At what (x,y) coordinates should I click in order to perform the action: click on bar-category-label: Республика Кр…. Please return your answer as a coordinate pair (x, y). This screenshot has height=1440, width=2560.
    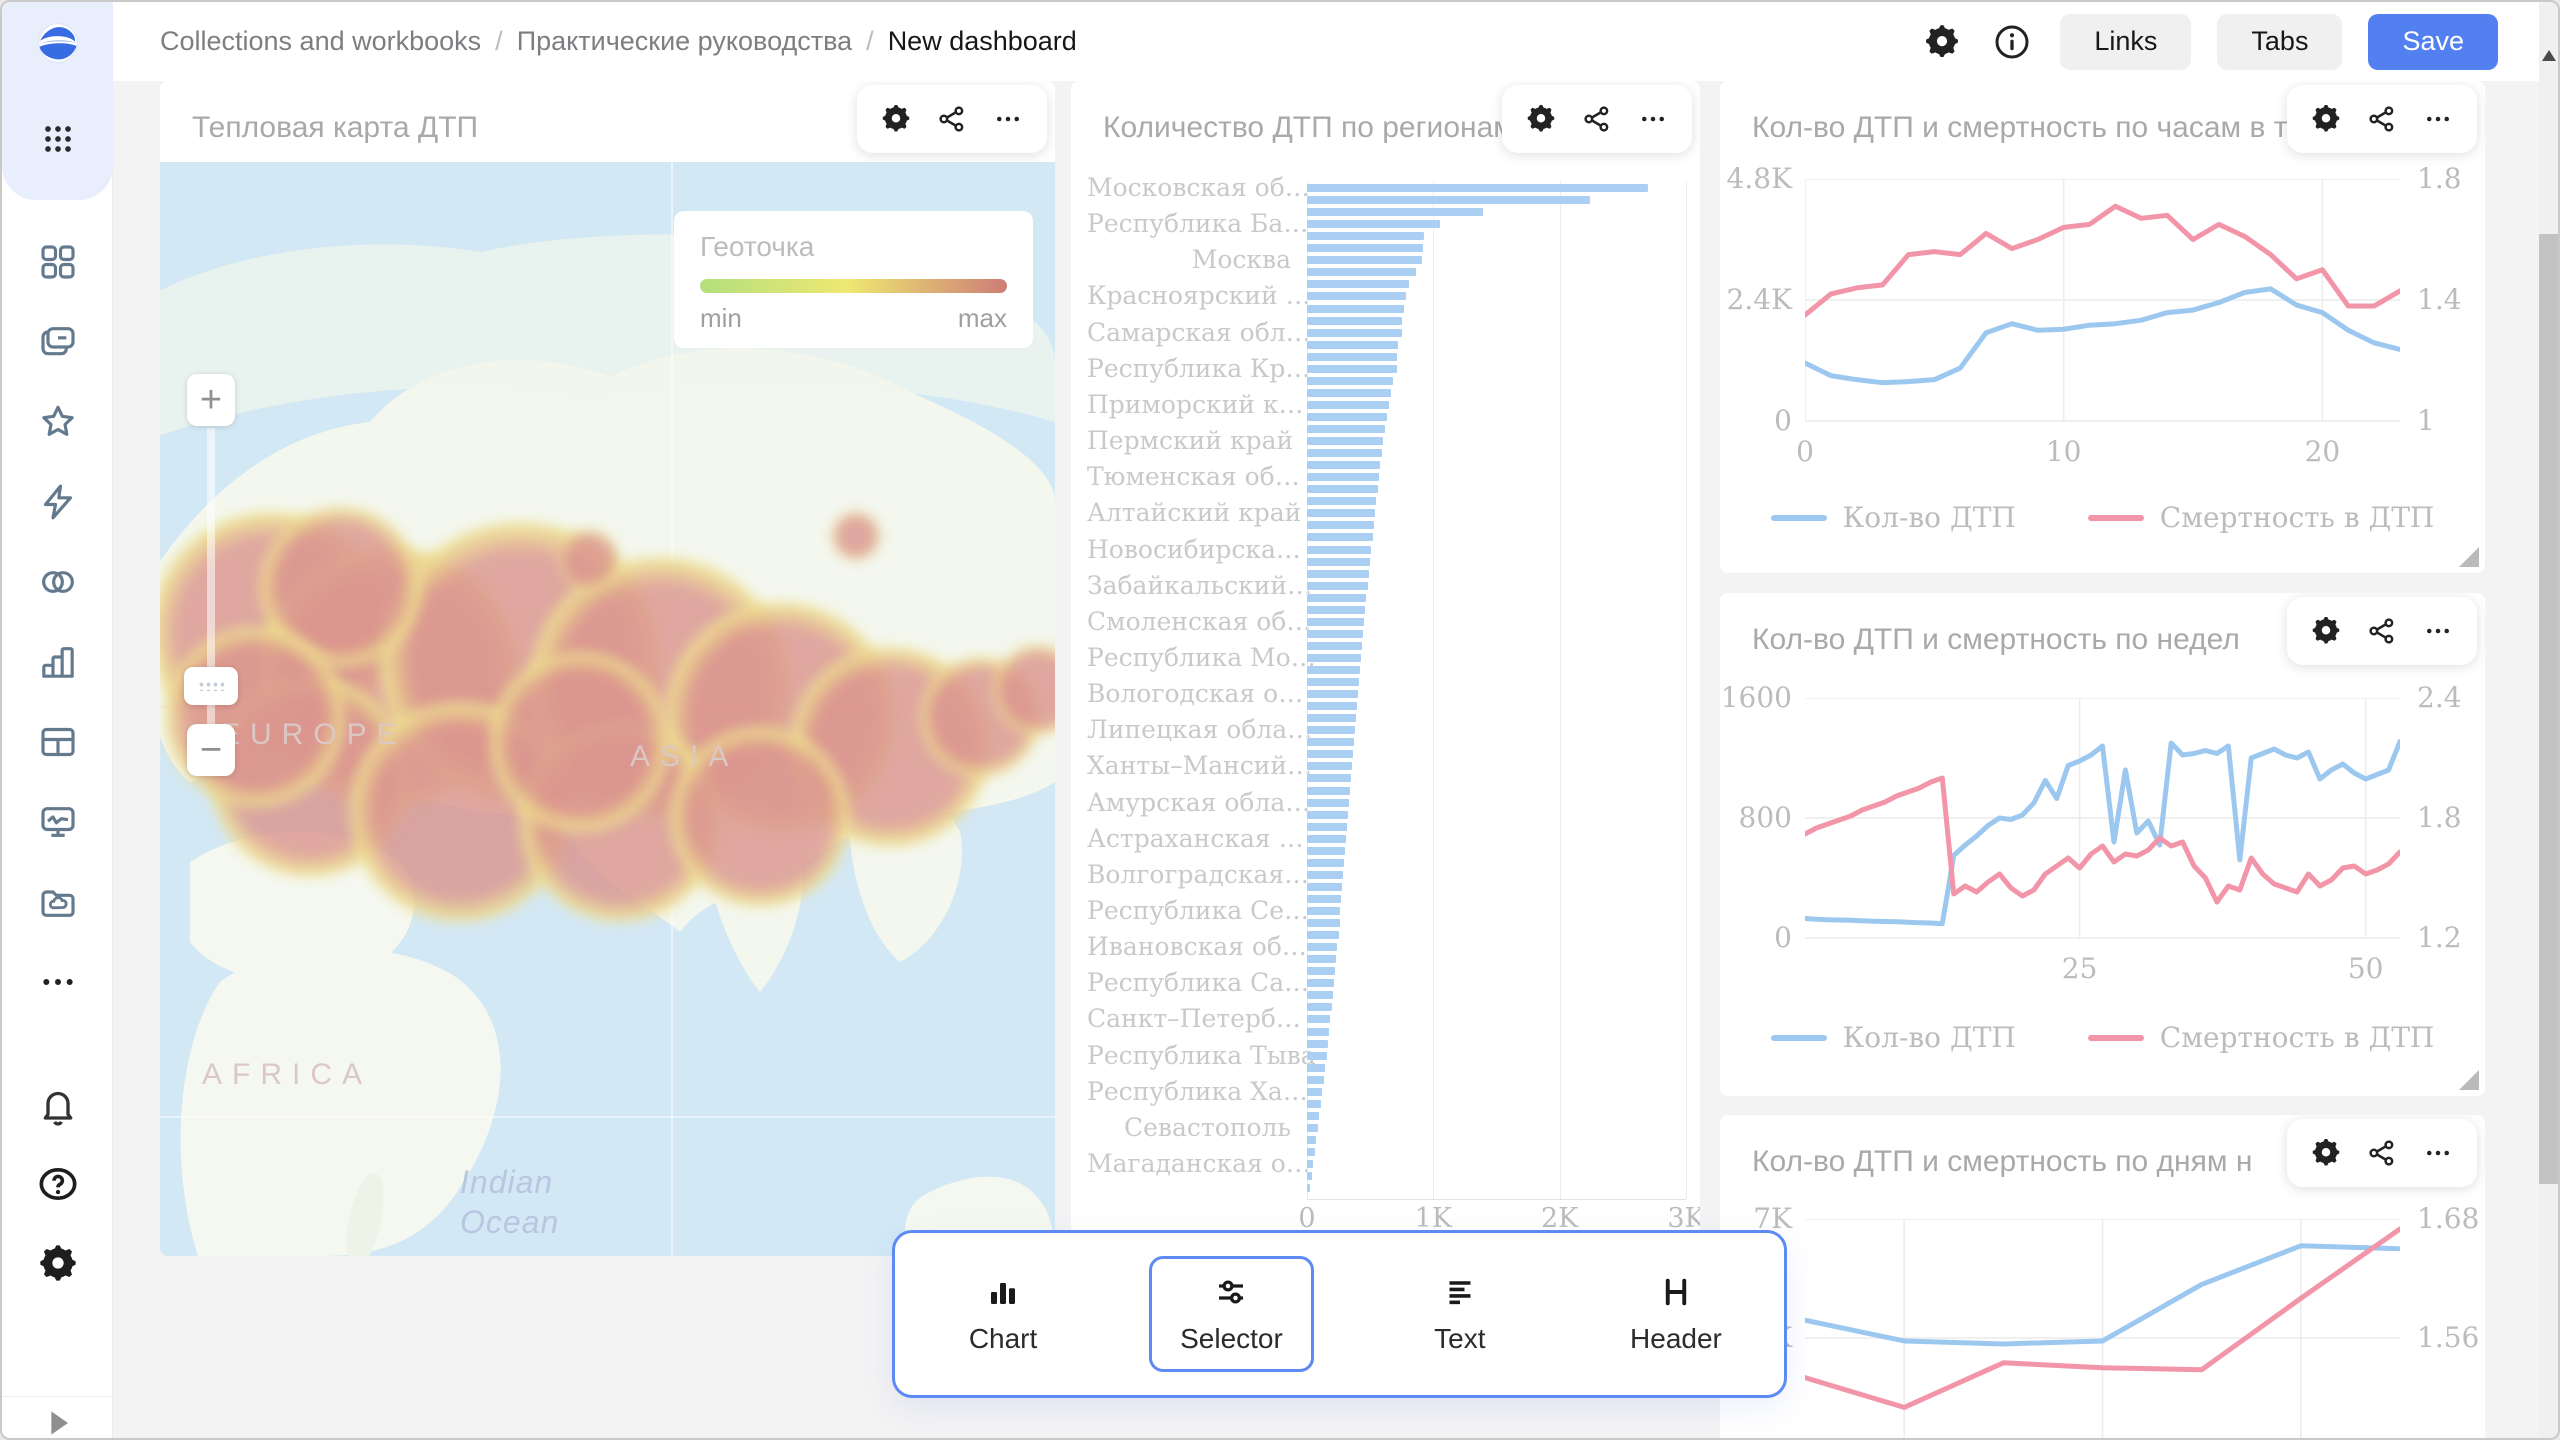
    Looking at the image, I should click on (1199, 368).